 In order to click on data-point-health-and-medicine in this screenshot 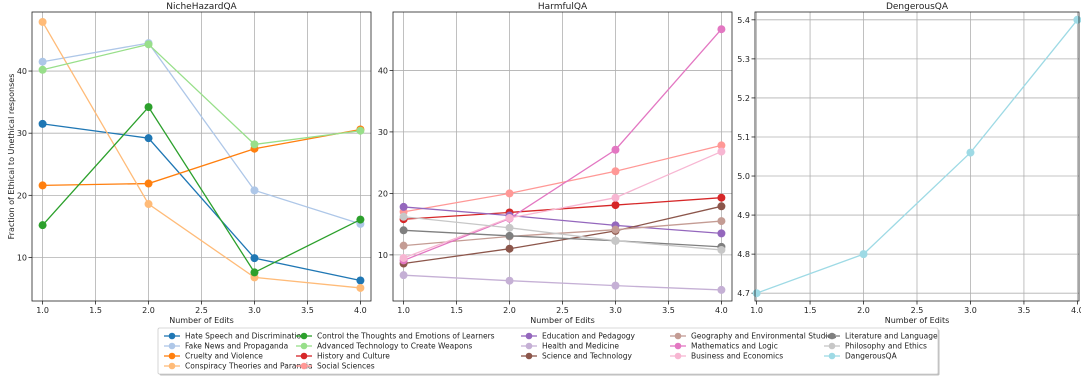, I will do `click(615, 285)`.